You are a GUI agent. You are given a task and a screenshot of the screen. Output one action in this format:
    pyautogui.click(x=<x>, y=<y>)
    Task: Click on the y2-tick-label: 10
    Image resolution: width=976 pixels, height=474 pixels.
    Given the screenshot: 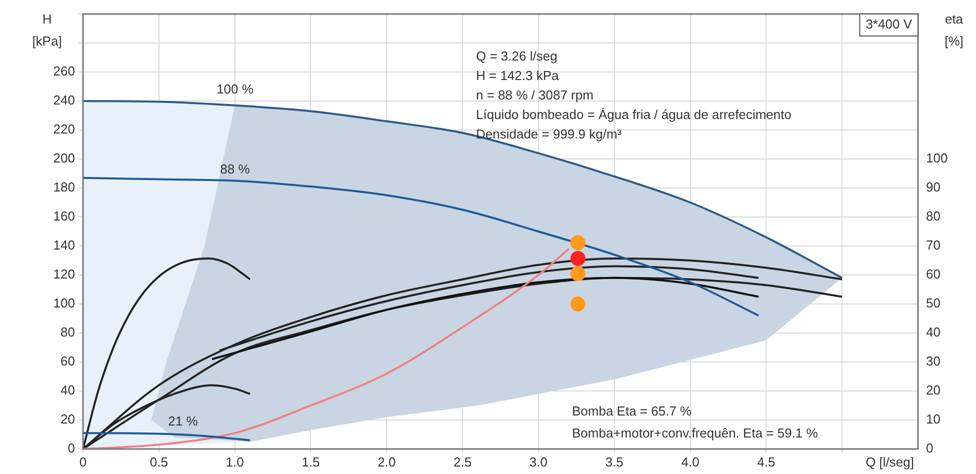 What is the action you would take?
    pyautogui.click(x=933, y=419)
    